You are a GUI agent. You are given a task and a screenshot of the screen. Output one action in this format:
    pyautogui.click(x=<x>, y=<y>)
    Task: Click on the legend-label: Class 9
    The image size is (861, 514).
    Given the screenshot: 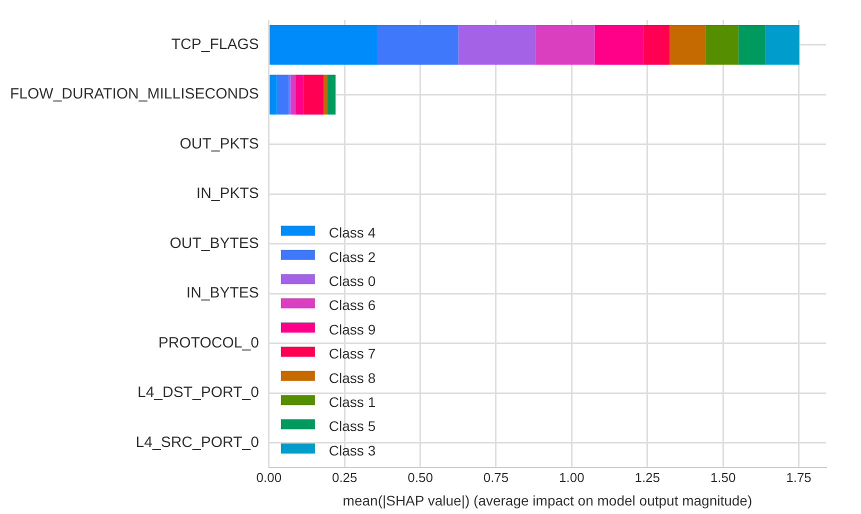 What is the action you would take?
    pyautogui.click(x=352, y=329)
    